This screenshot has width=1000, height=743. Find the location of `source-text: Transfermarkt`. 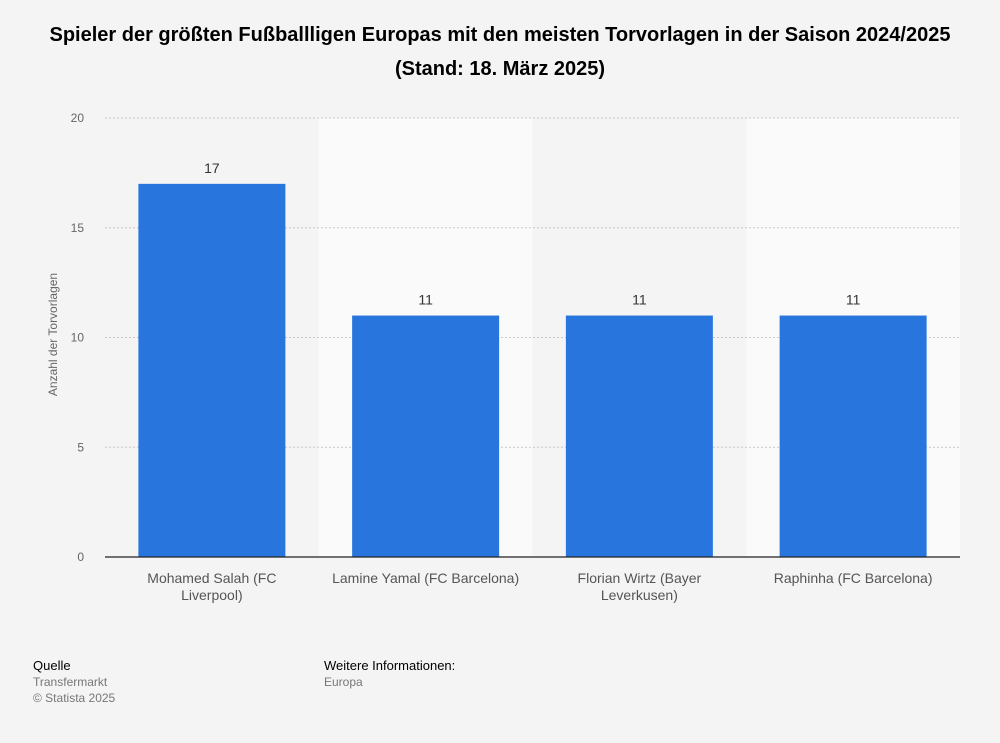

source-text: Transfermarkt is located at coordinates (70, 682).